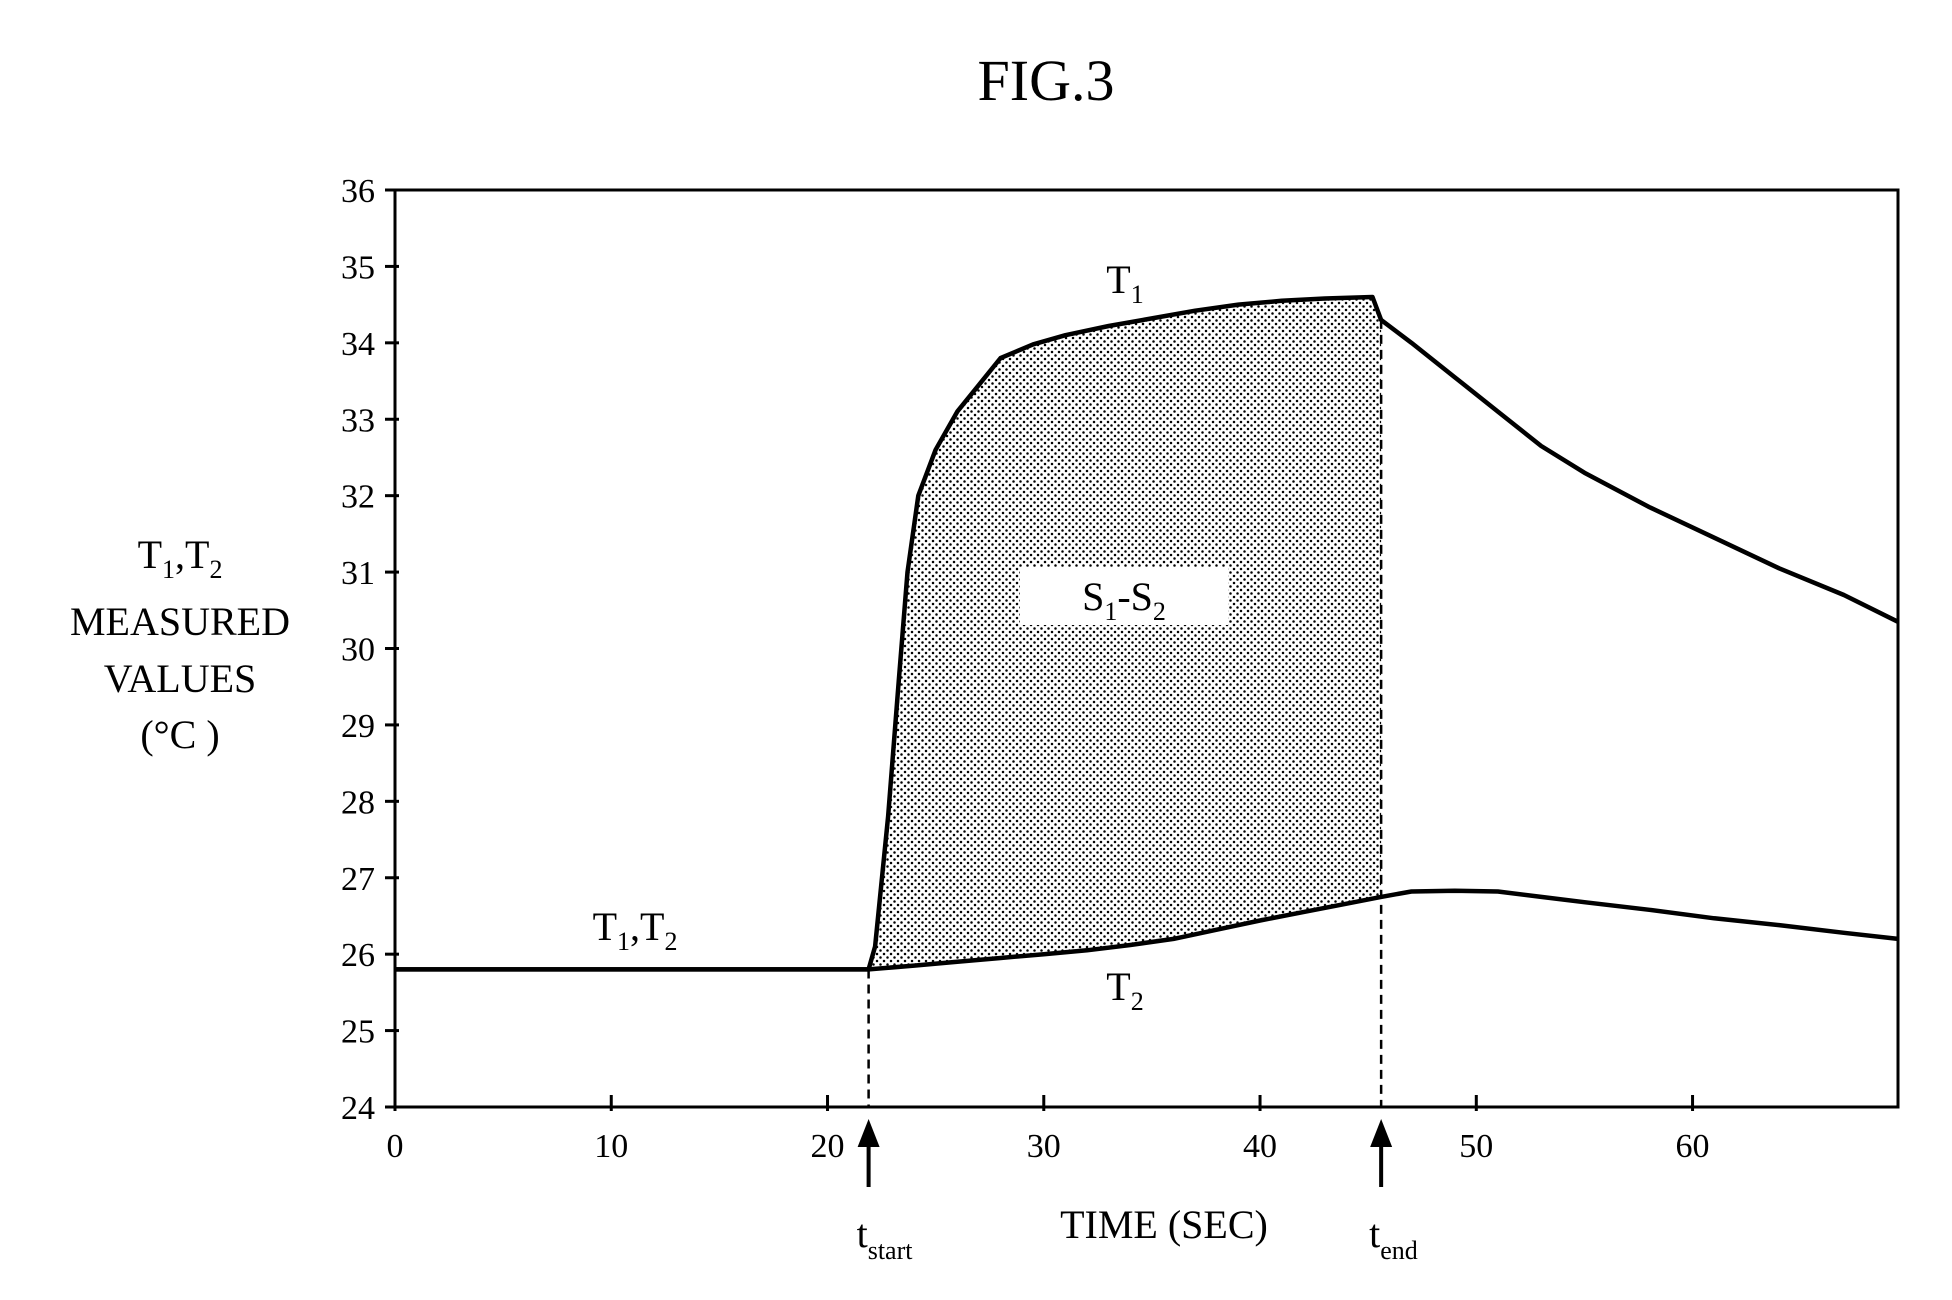 Image resolution: width=1952 pixels, height=1300 pixels. I want to click on annotation-t2-main1: T, so click(1118, 986).